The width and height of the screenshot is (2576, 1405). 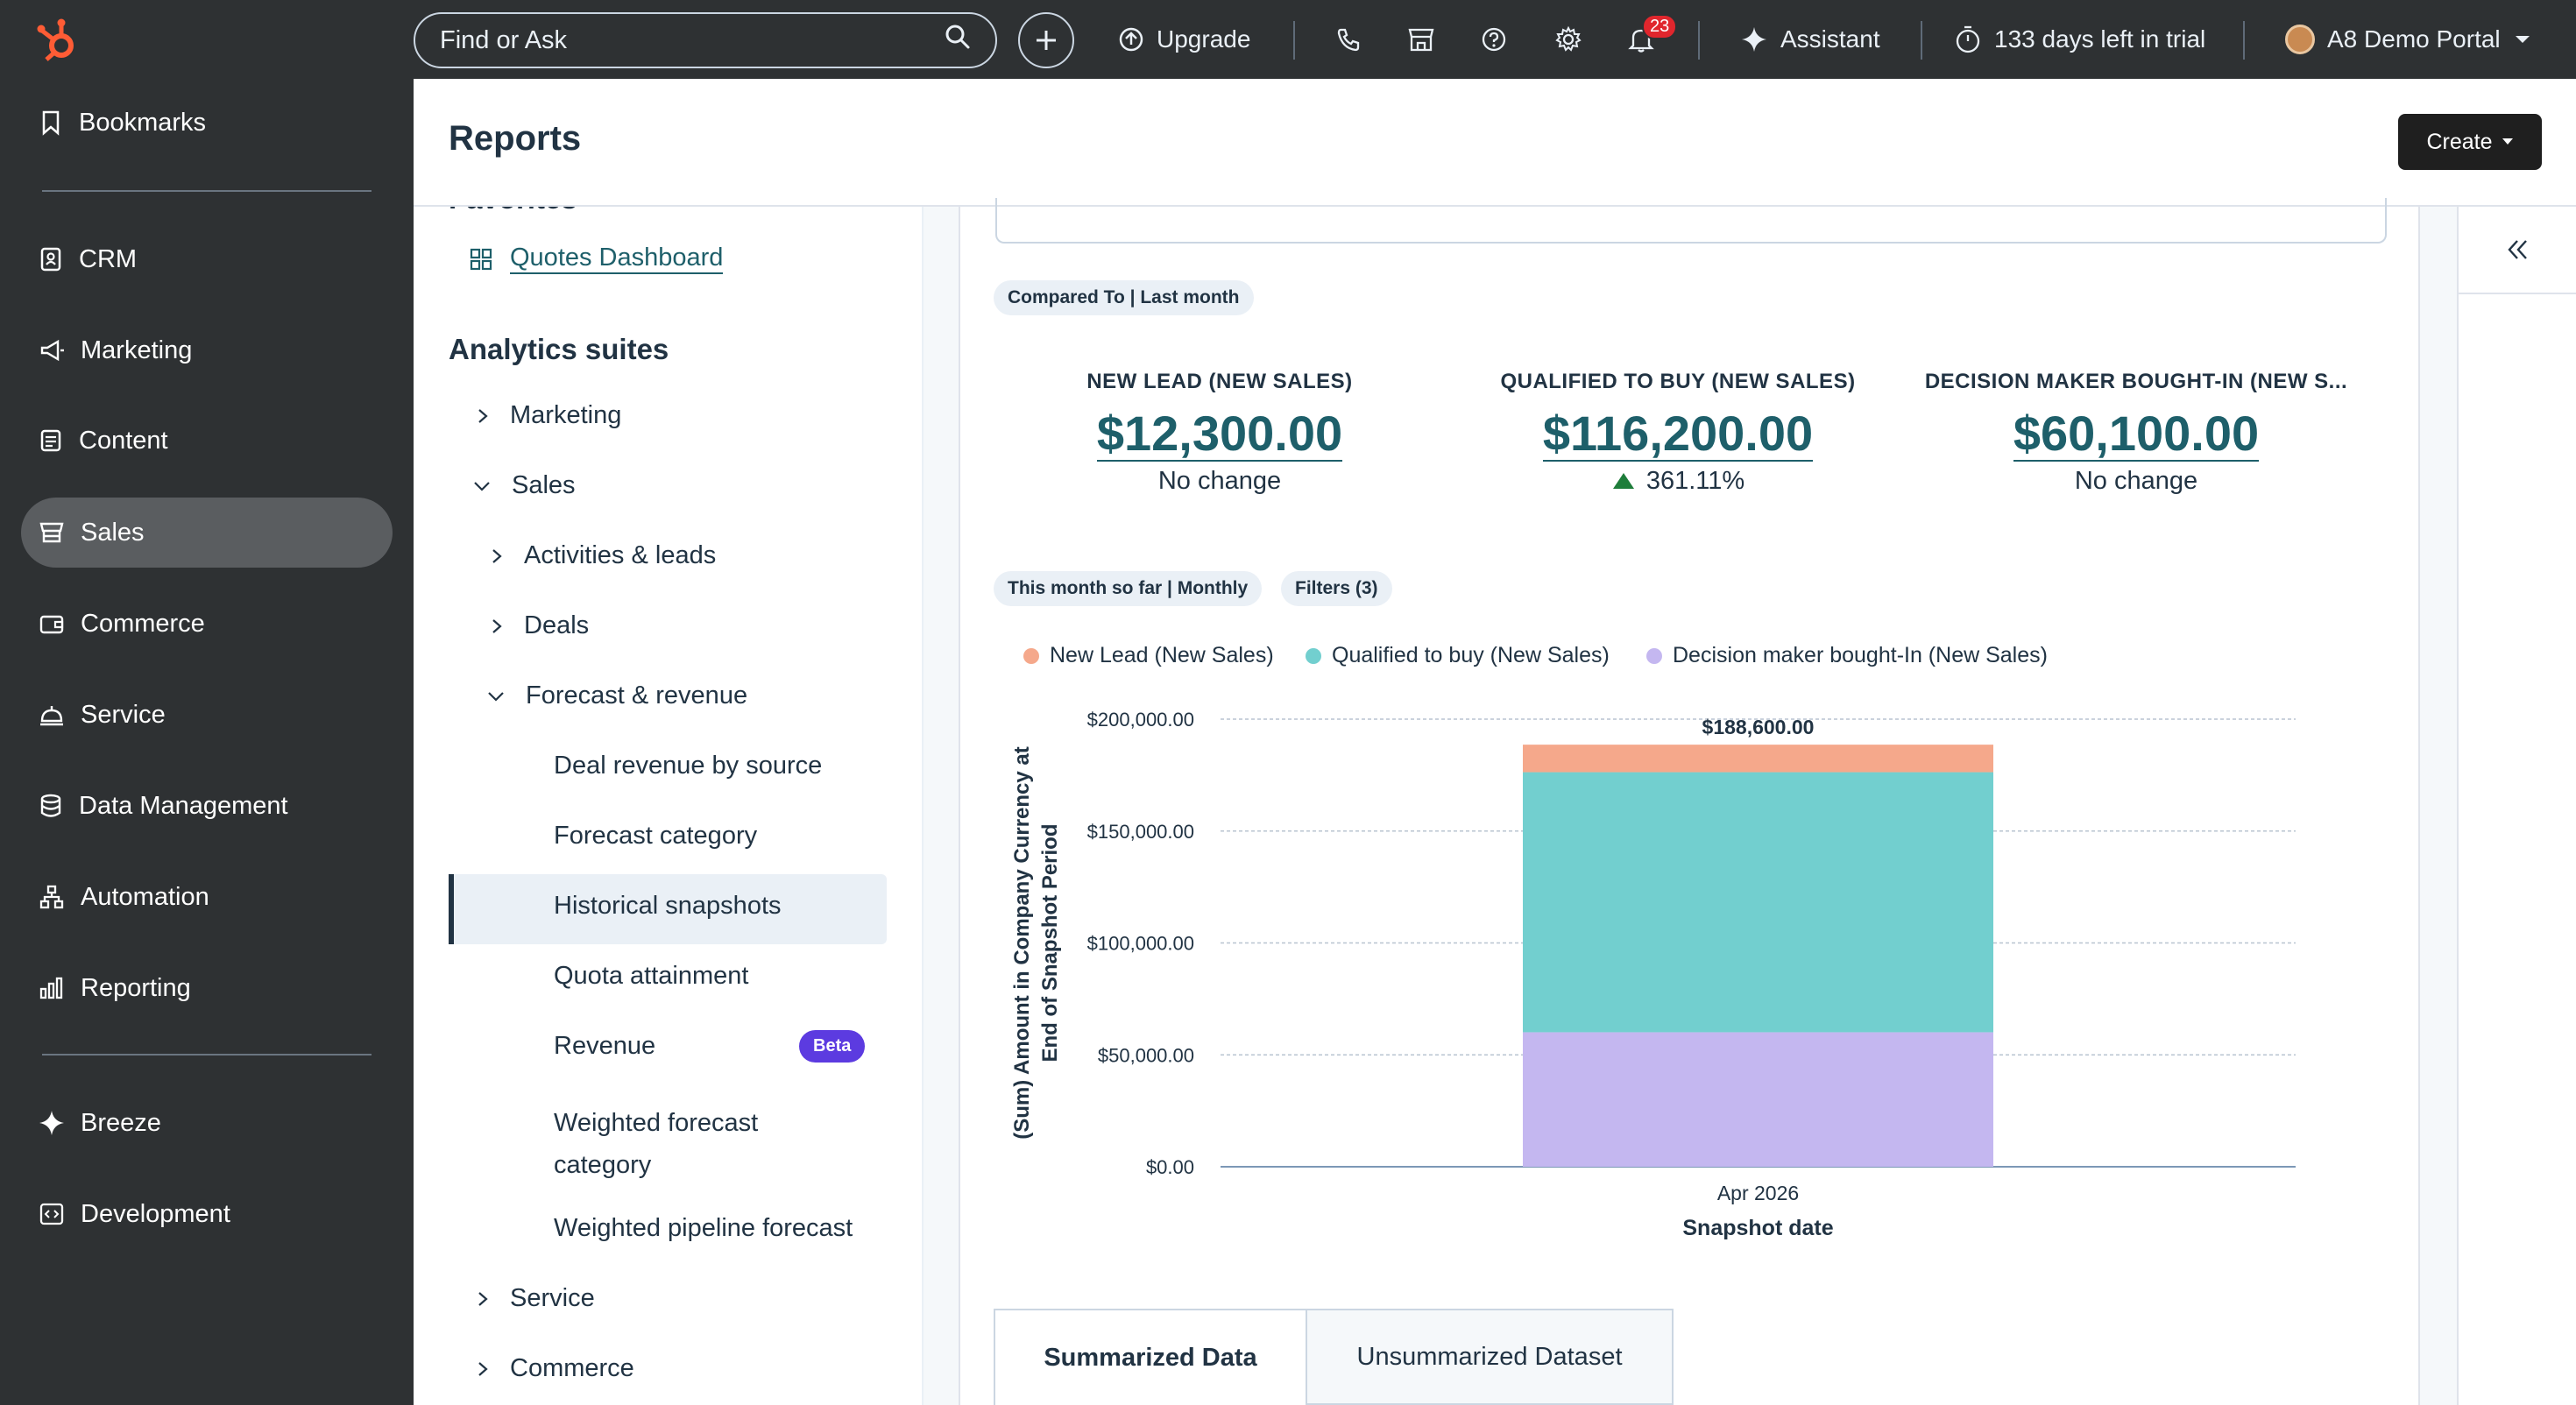 What do you see at coordinates (207, 533) in the screenshot?
I see `sidebar-item-sales: Sales` at bounding box center [207, 533].